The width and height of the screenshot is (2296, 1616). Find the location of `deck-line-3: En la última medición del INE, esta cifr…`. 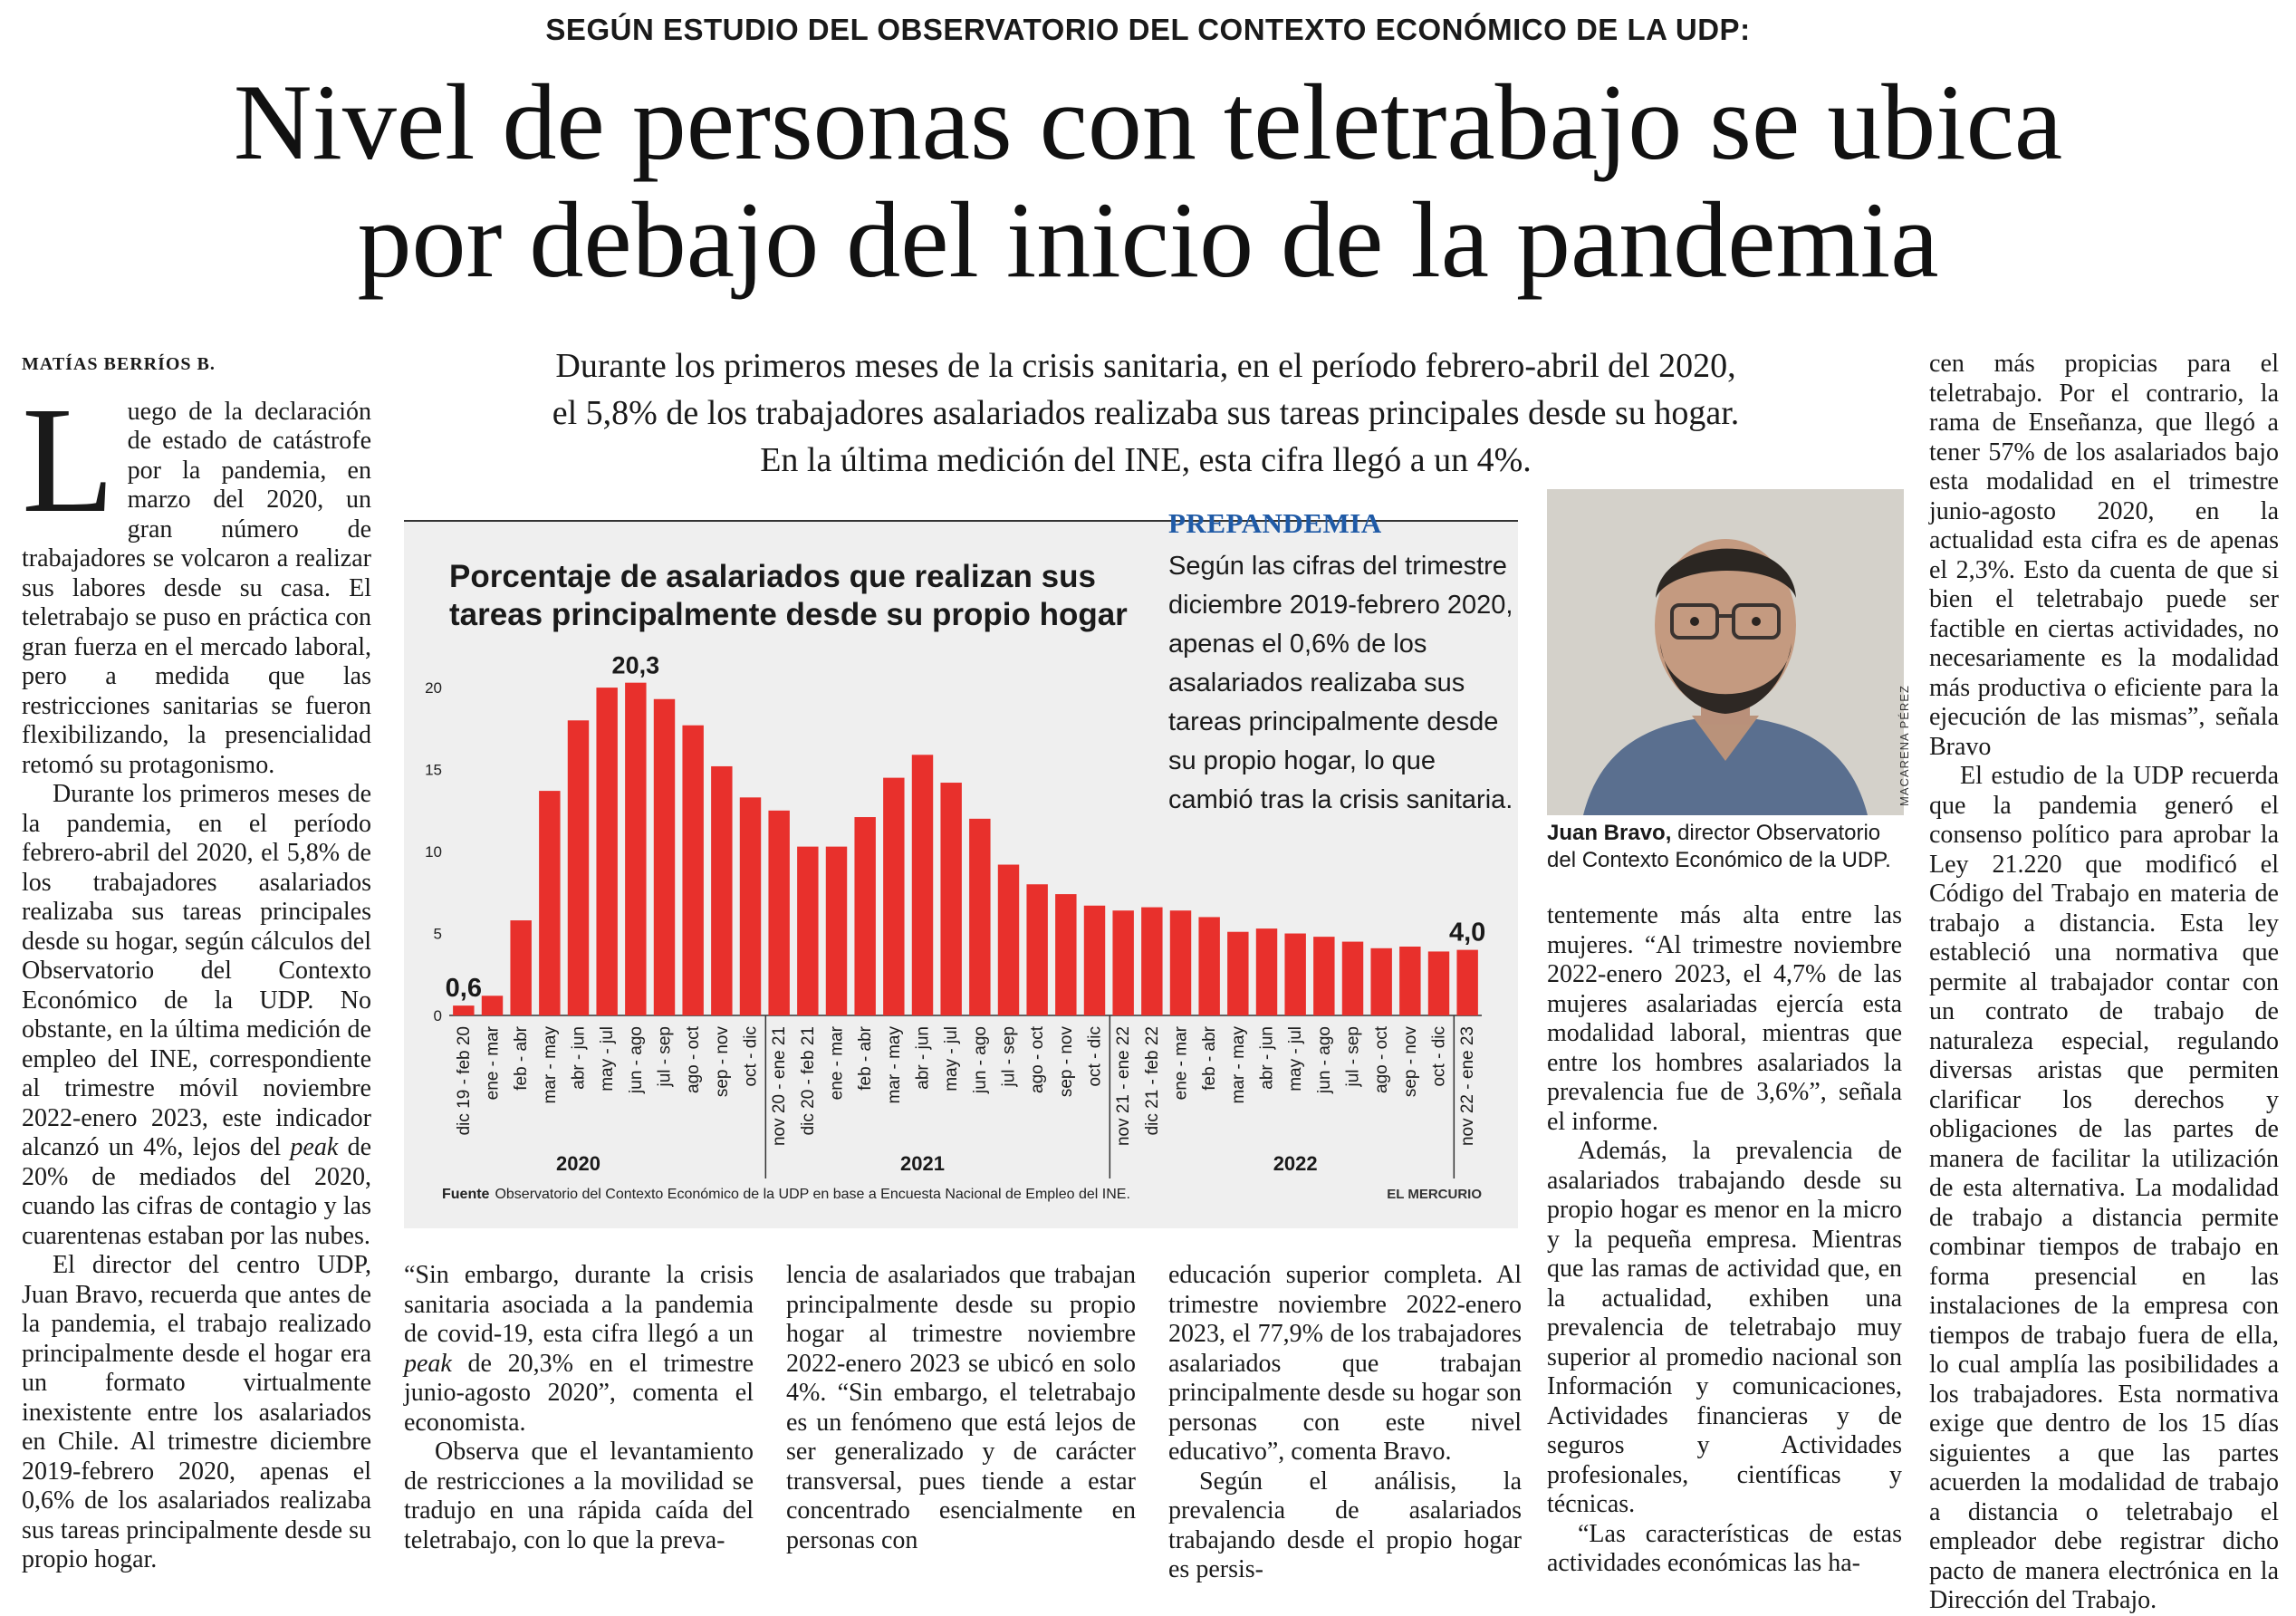

deck-line-3: En la última medición del INE, esta cifr… is located at coordinates (1146, 460).